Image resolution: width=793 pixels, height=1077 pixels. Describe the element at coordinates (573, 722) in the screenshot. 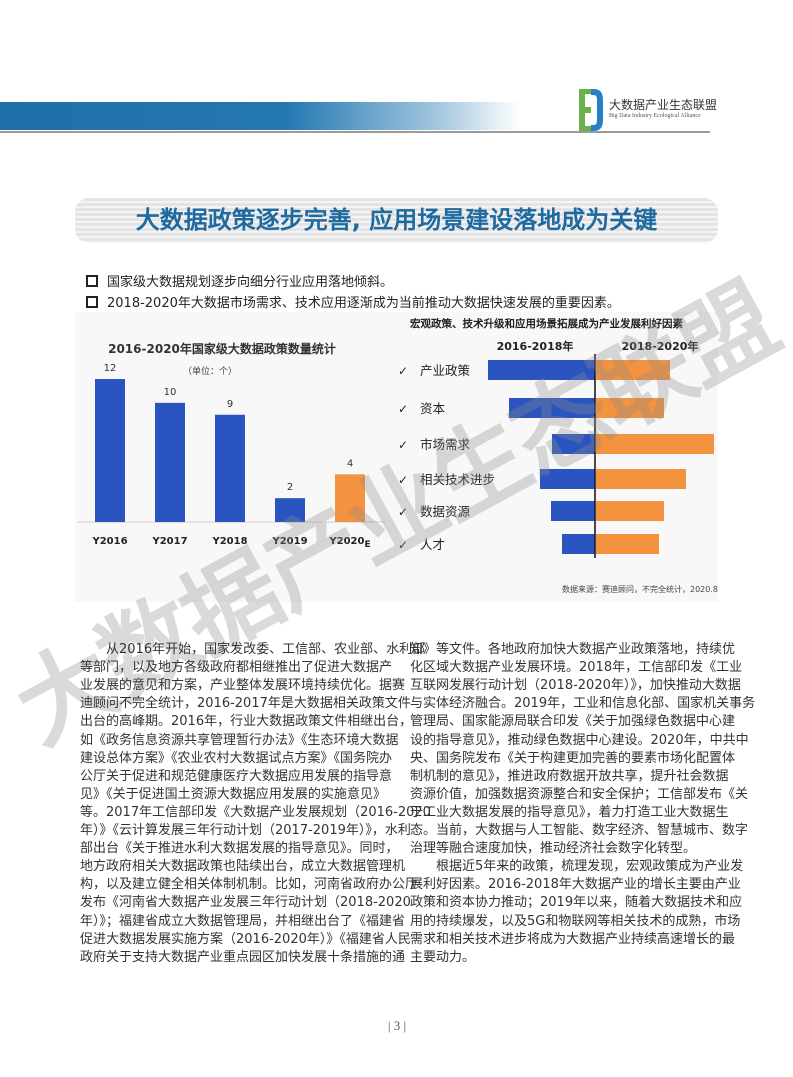

I see `body-text-line: 管理局、国家能源局联合印发《关于加强绿色数据中心建` at that location.